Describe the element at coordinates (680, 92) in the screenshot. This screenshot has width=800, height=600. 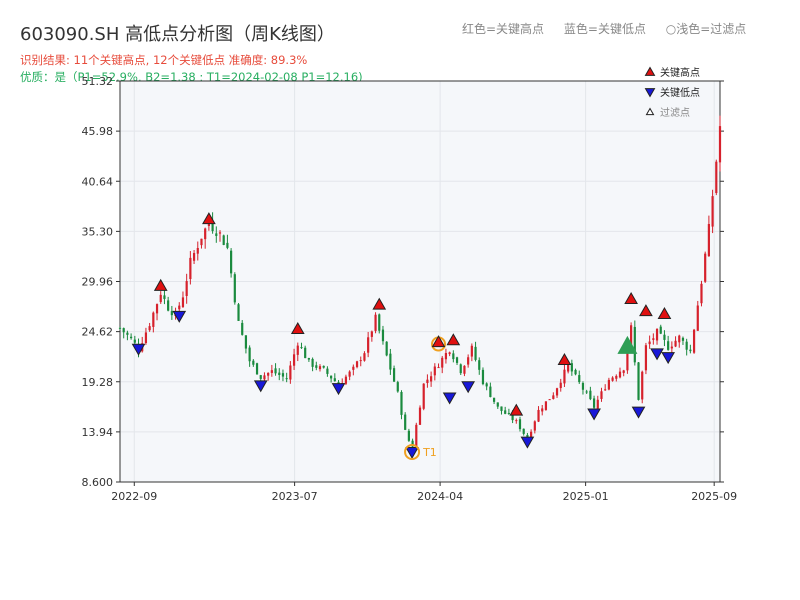
I see `legend-label: 关键低点` at that location.